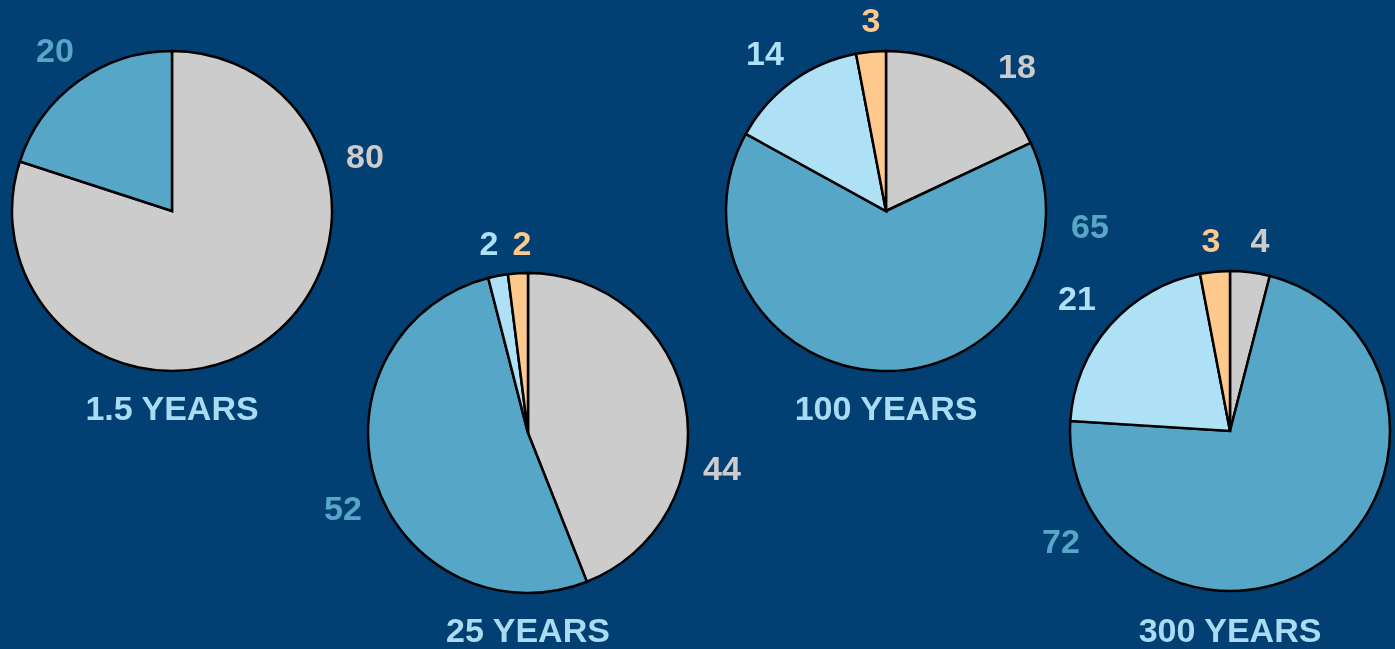  What do you see at coordinates (722, 468) in the screenshot?
I see `data-label: 44` at bounding box center [722, 468].